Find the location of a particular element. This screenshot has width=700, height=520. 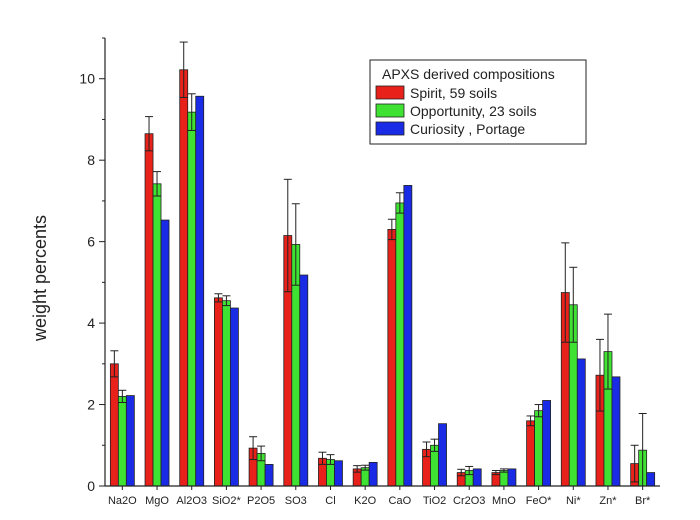

legend-label-curiosity: Curiosity , Portage is located at coordinates (467, 129).